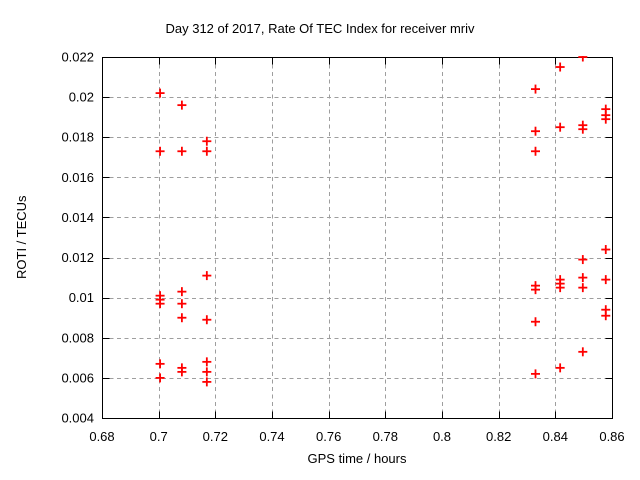 The width and height of the screenshot is (640, 480). I want to click on y-tick-label: 0.006, so click(77, 377).